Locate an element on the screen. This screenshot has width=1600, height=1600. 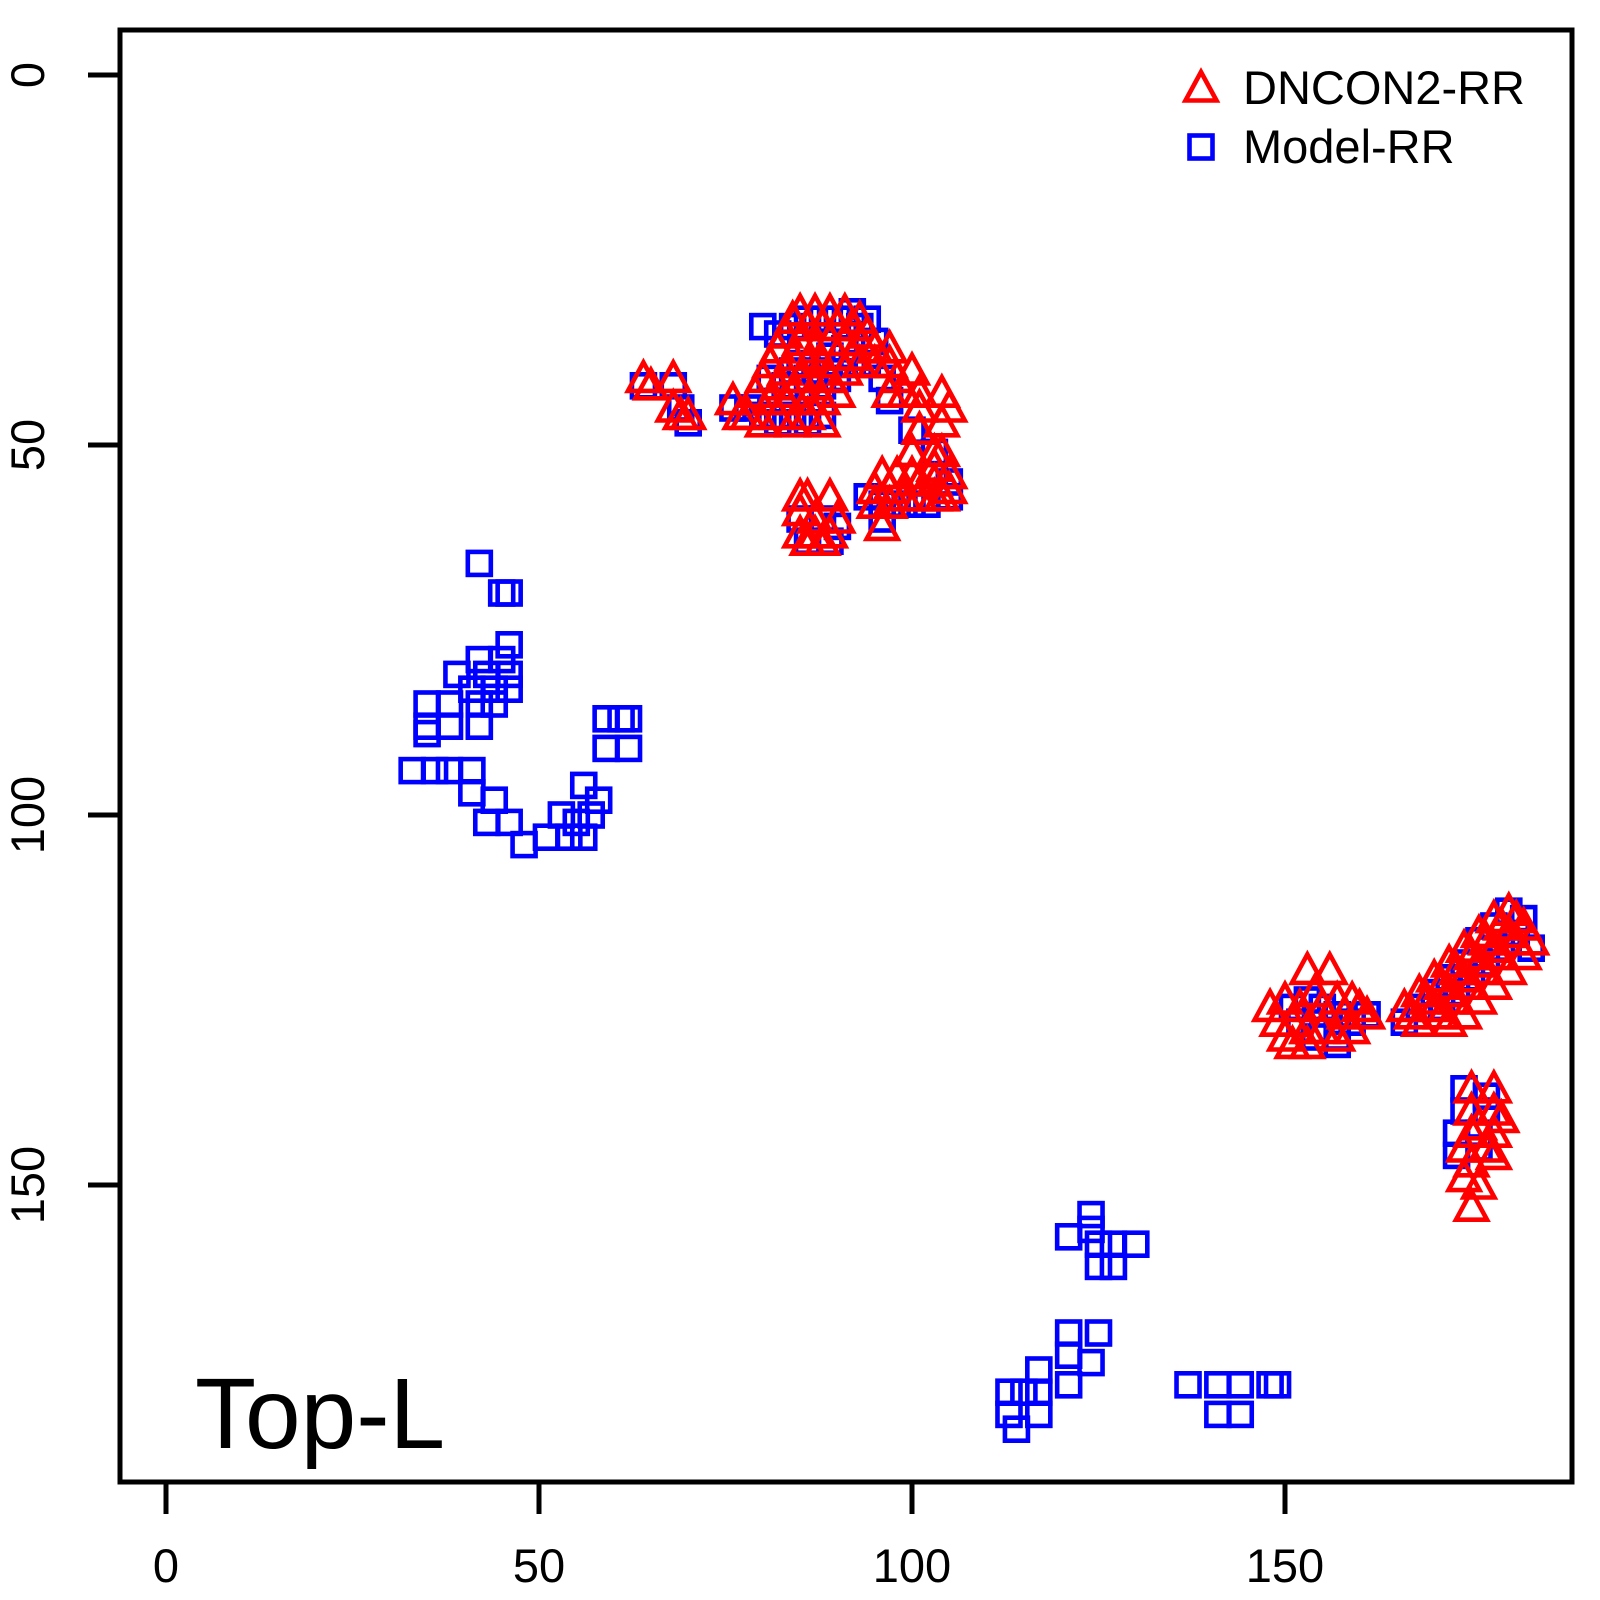
x-tick-label: 150 is located at coordinates (1285, 1565).